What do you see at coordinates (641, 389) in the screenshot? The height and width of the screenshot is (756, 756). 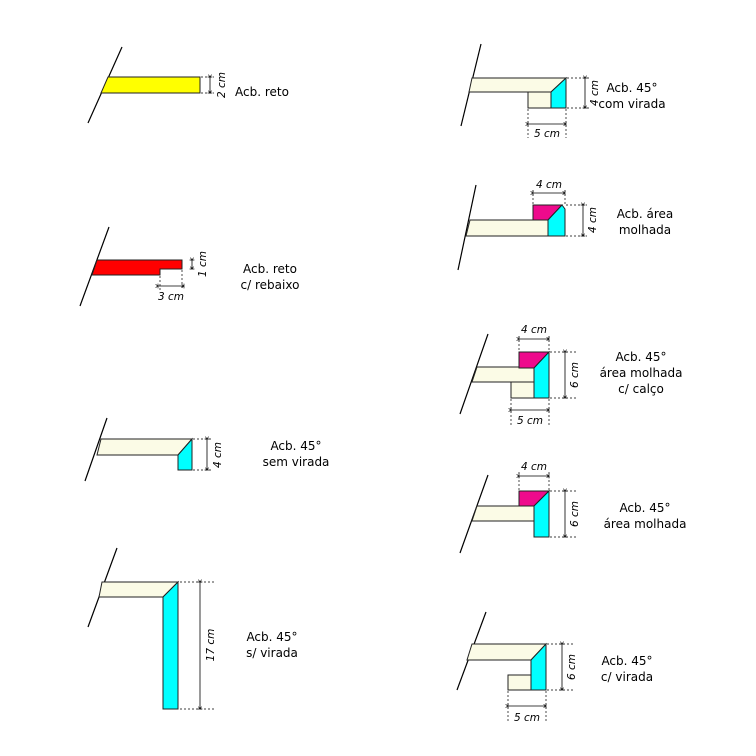 I see `detail-label: c/ calço` at bounding box center [641, 389].